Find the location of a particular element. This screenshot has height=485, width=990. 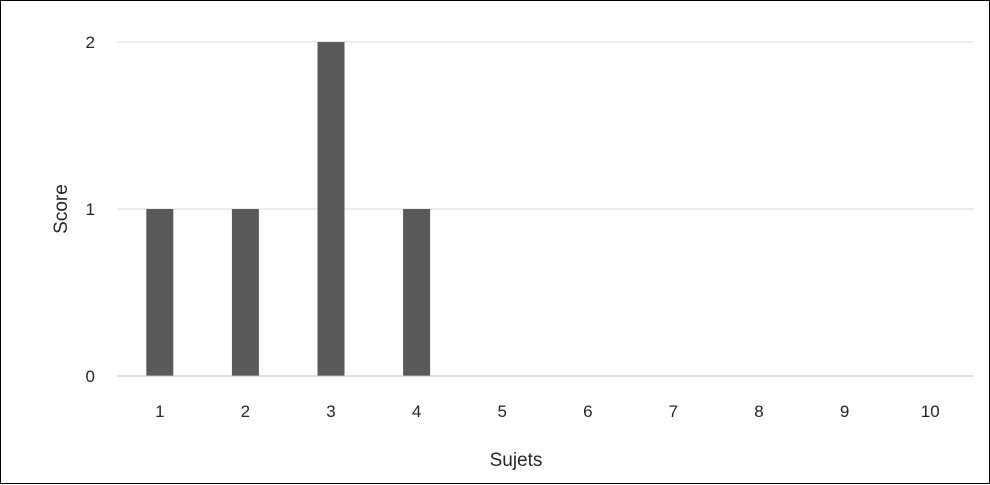

x-tick-label: 3 is located at coordinates (330, 411).